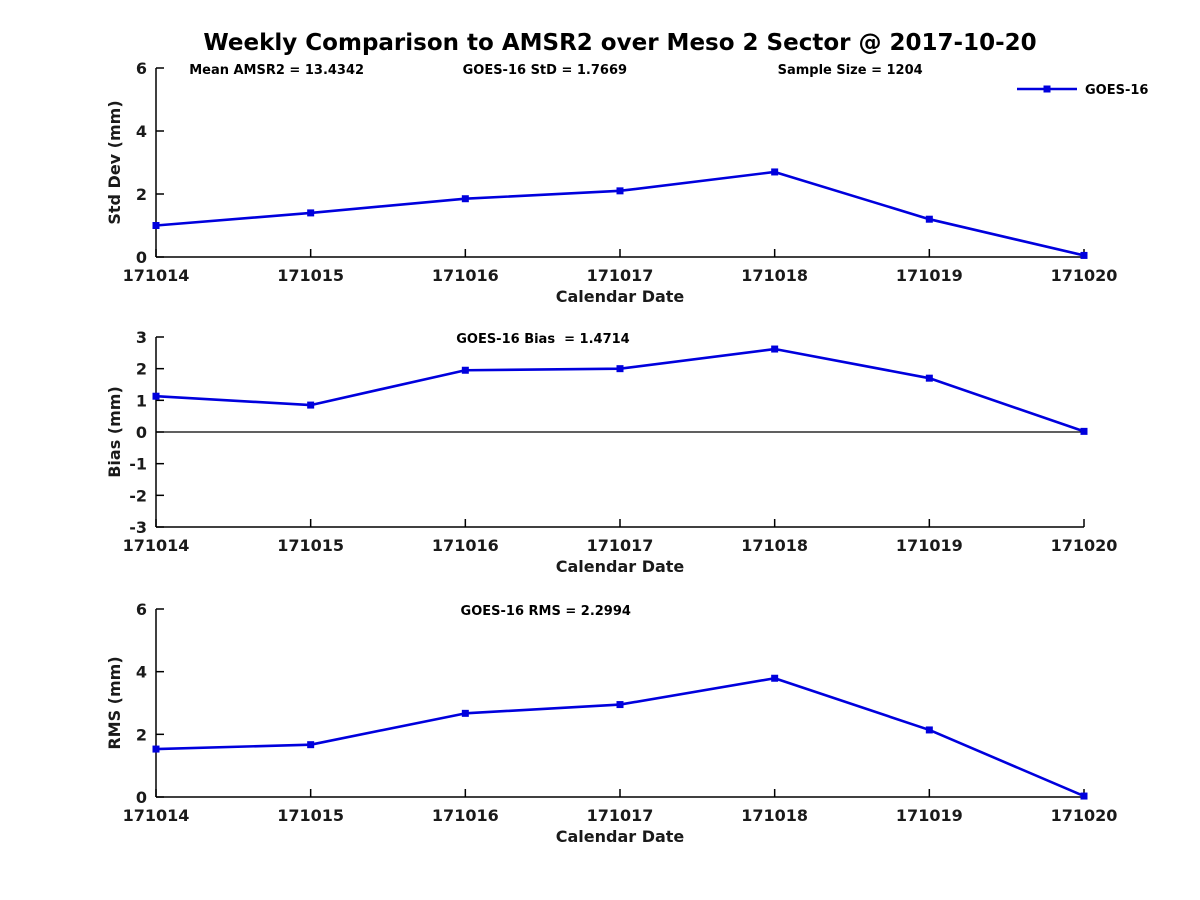 This screenshot has height=900, width=1200. I want to click on legend-label: GOES-16, so click(1116, 90).